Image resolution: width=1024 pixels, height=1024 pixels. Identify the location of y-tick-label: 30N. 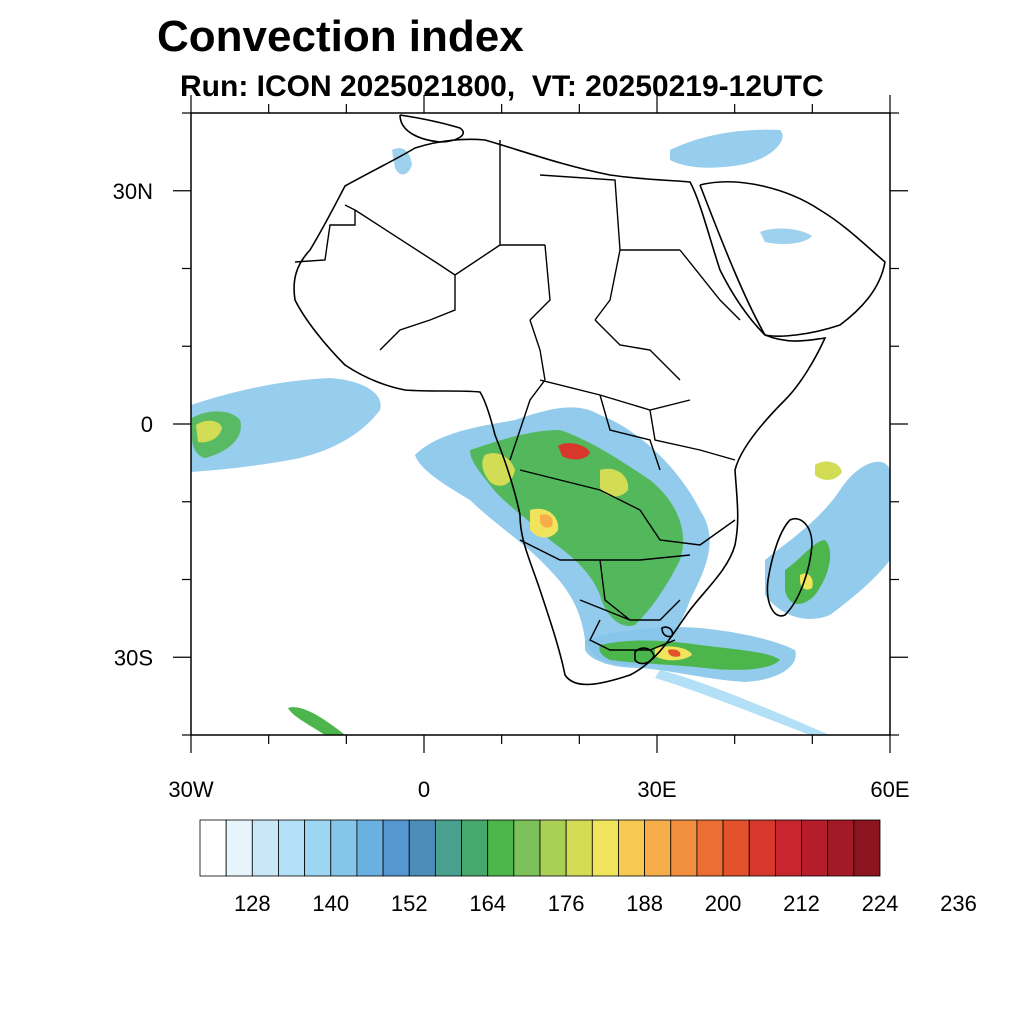
(133, 191).